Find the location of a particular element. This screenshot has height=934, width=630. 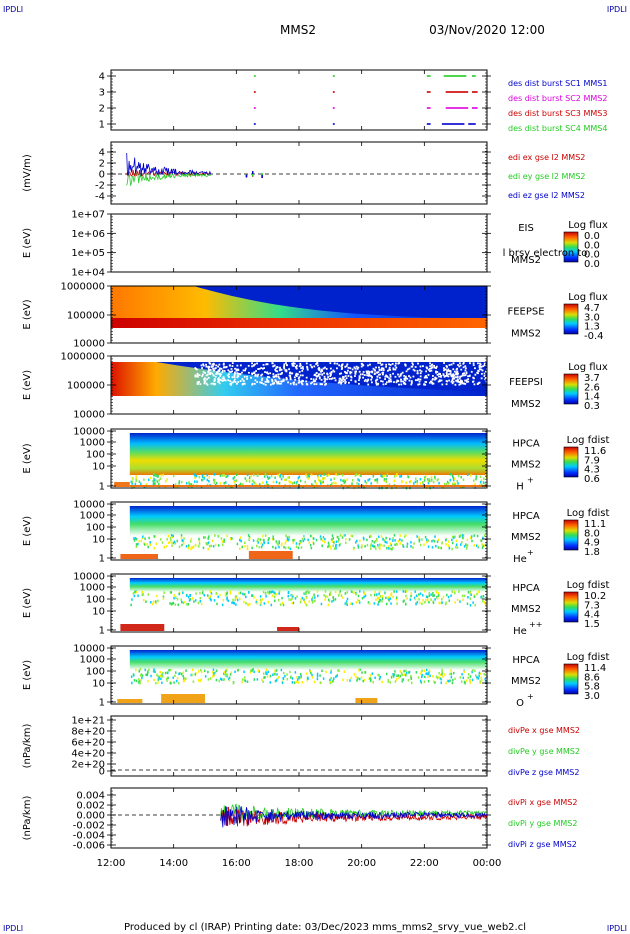

y-tick-label: 10 is located at coordinates (98, 467).